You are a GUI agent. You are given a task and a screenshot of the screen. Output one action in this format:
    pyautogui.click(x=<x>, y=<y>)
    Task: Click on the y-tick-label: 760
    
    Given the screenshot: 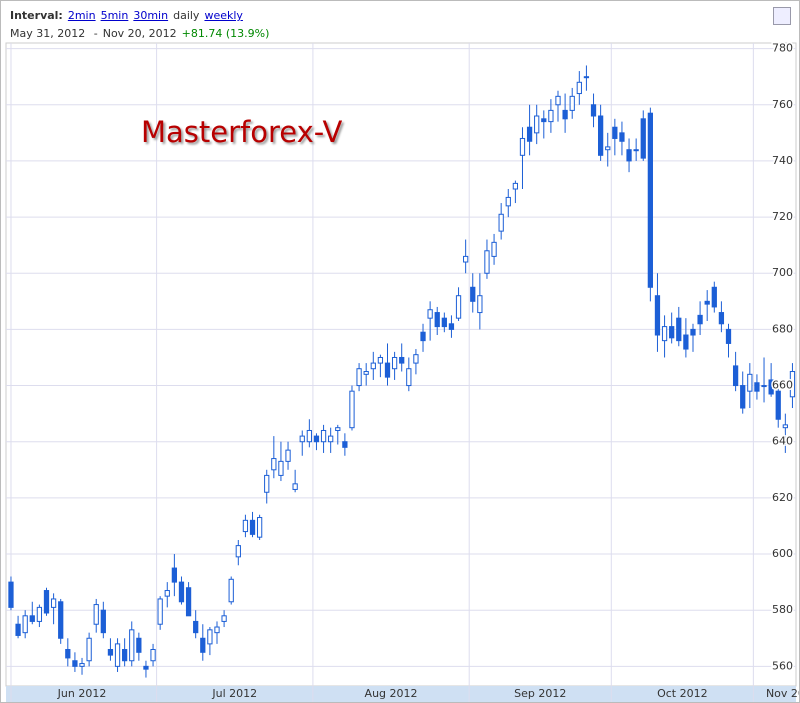 What is the action you would take?
    pyautogui.click(x=782, y=104)
    